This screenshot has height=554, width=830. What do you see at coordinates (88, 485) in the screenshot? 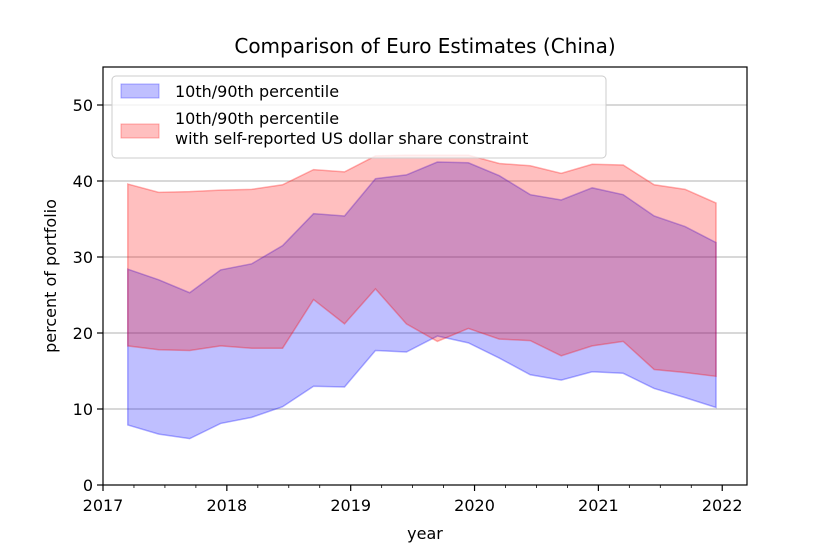
I see `y-tick-label: 0` at bounding box center [88, 485].